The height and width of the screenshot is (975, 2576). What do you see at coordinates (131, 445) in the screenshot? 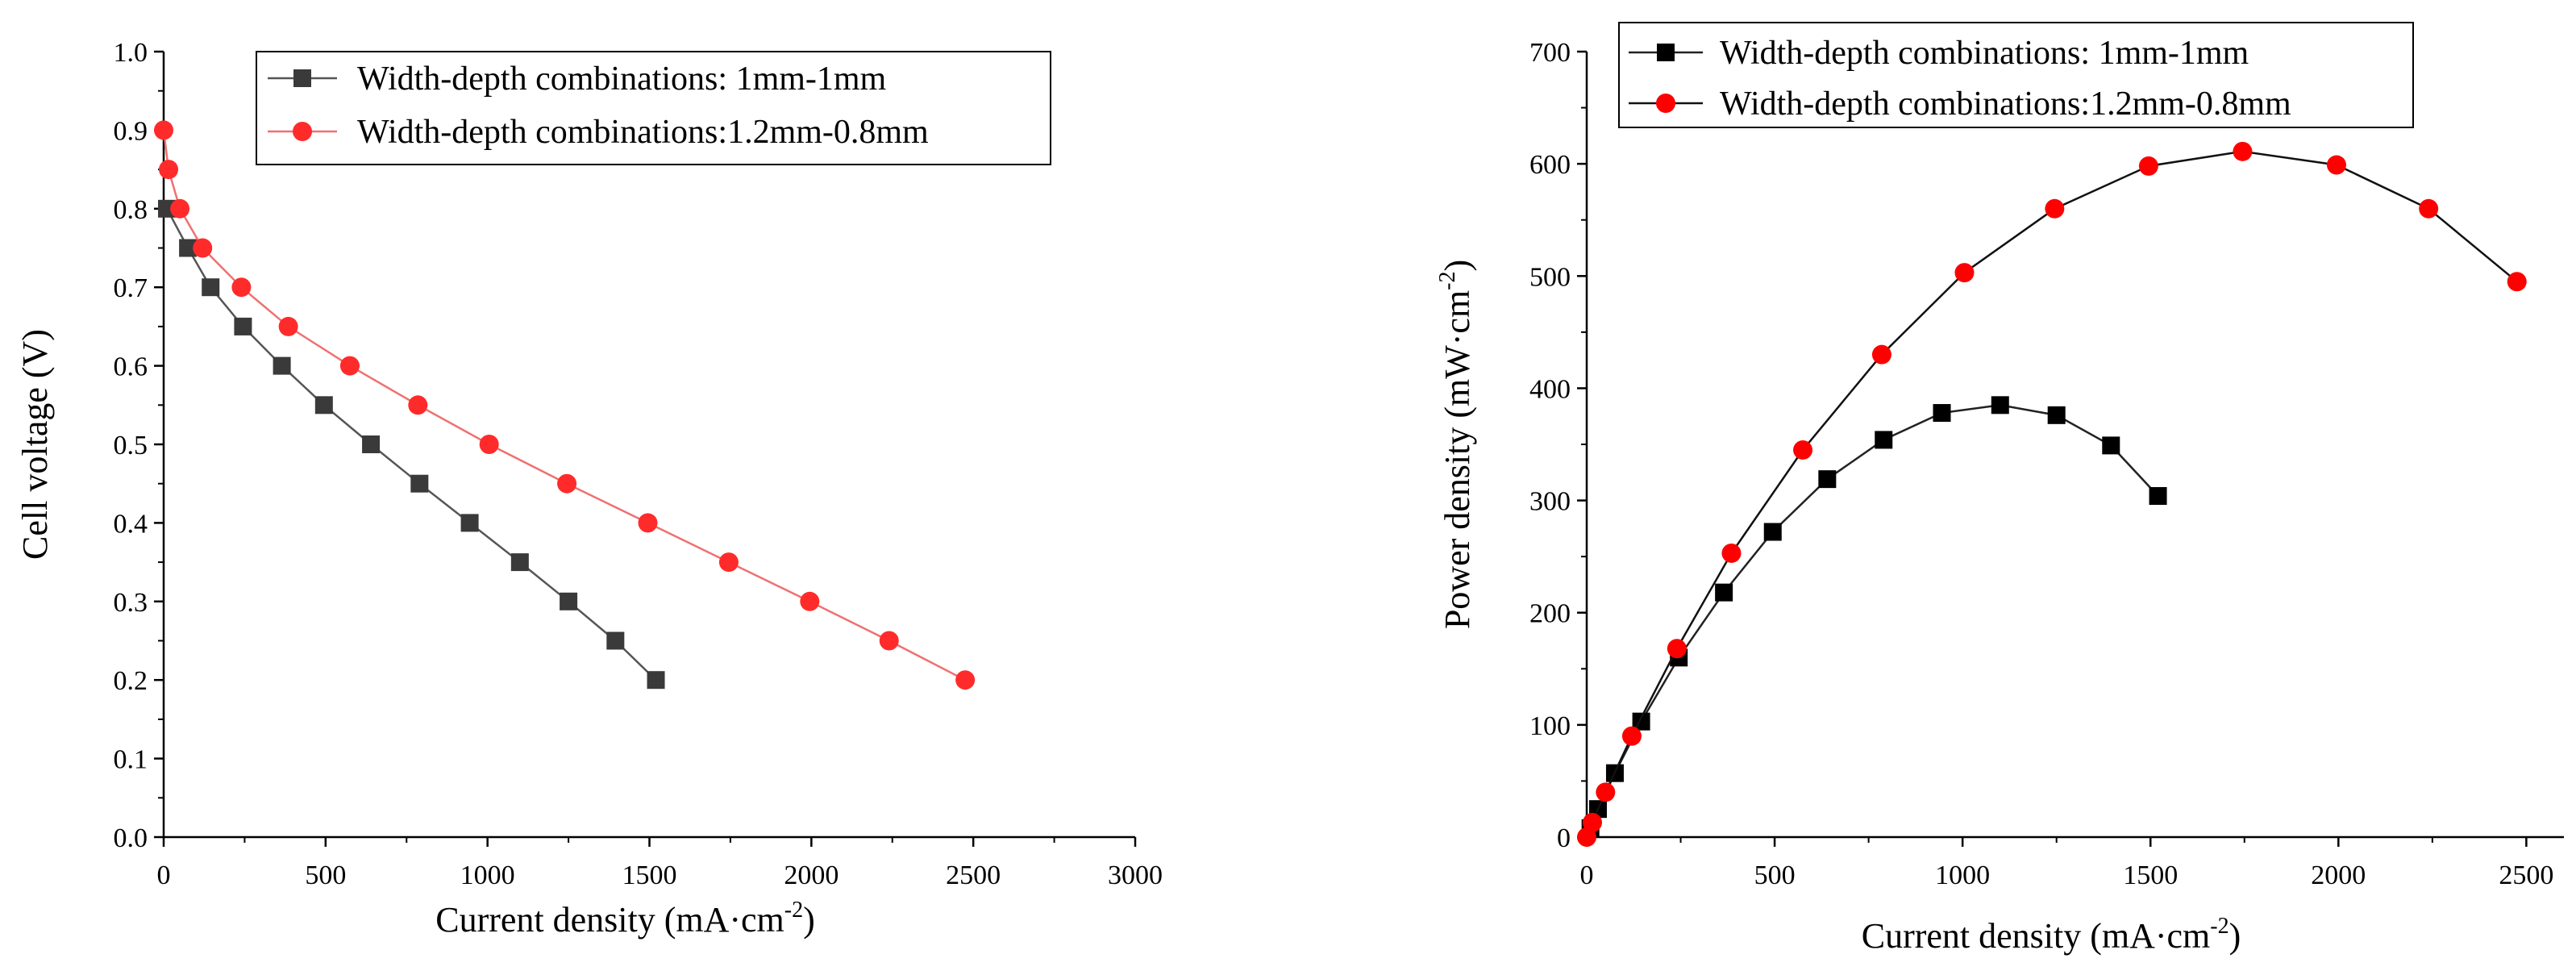
I see `y-tick-label: 0.5` at bounding box center [131, 445].